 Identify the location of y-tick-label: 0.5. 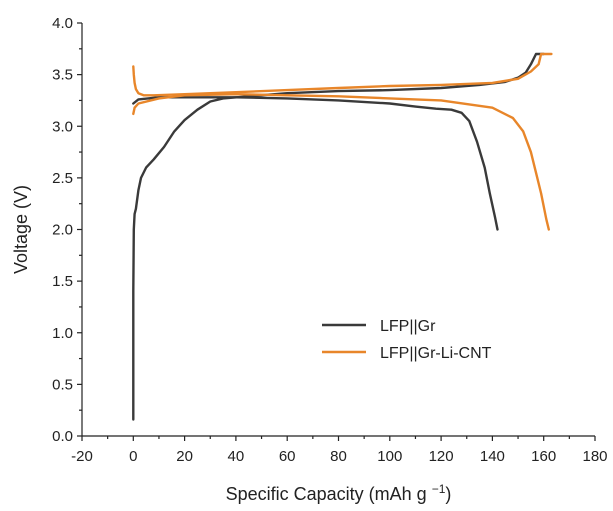
(62, 384).